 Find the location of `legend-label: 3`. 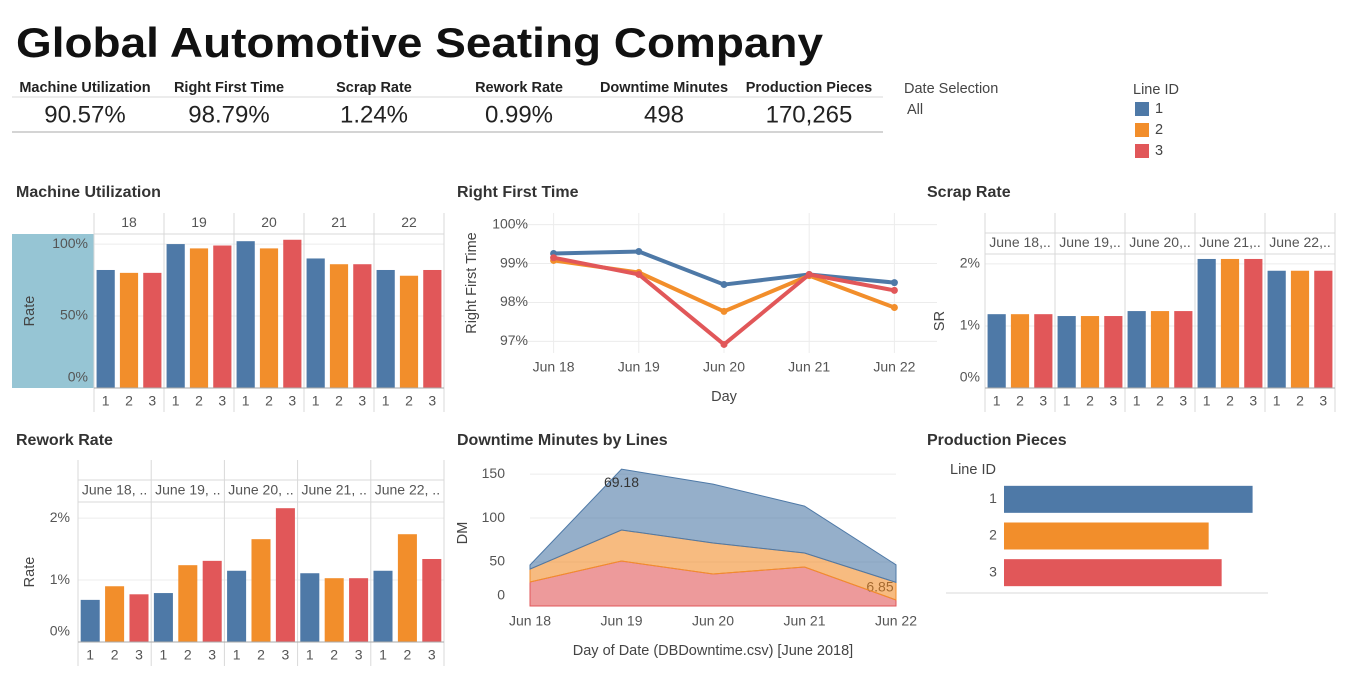

legend-label: 3 is located at coordinates (1159, 151).